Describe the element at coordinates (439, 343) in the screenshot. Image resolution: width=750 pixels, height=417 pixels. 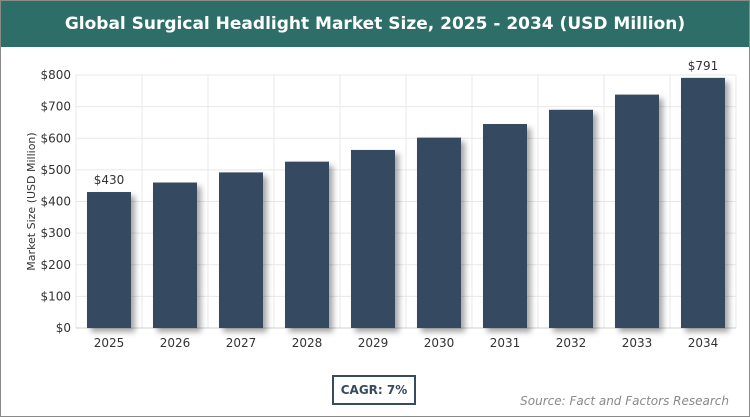
I see `x-tick-label: 2030` at that location.